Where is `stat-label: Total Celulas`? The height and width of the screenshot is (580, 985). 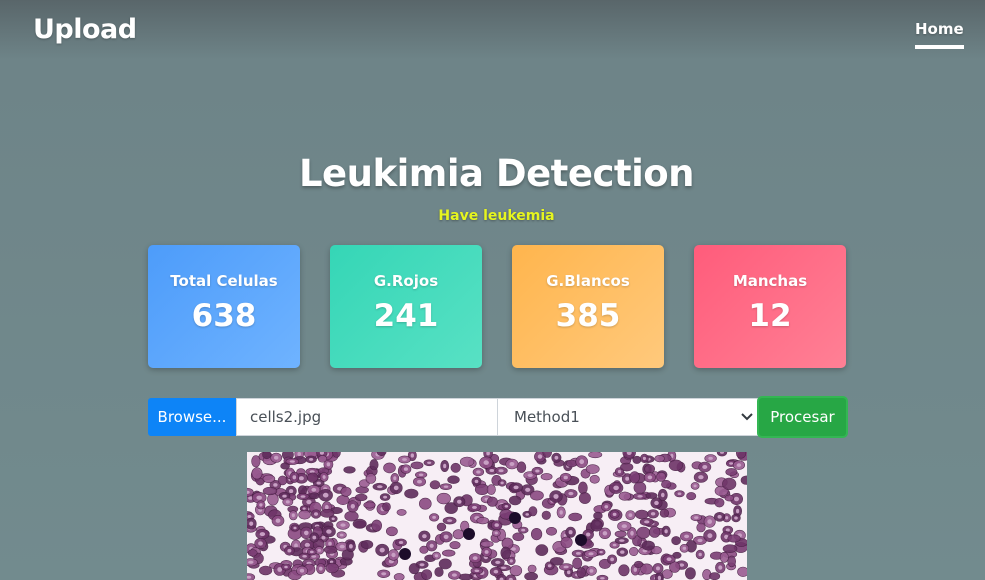
stat-label: Total Celulas is located at coordinates (224, 281).